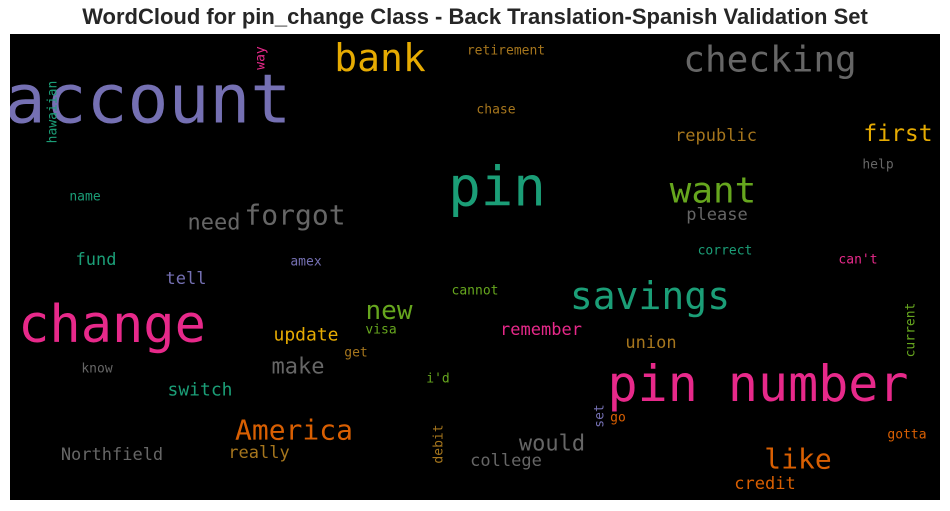 Image resolution: width=950 pixels, height=511 pixels. I want to click on word-way: way, so click(261, 58).